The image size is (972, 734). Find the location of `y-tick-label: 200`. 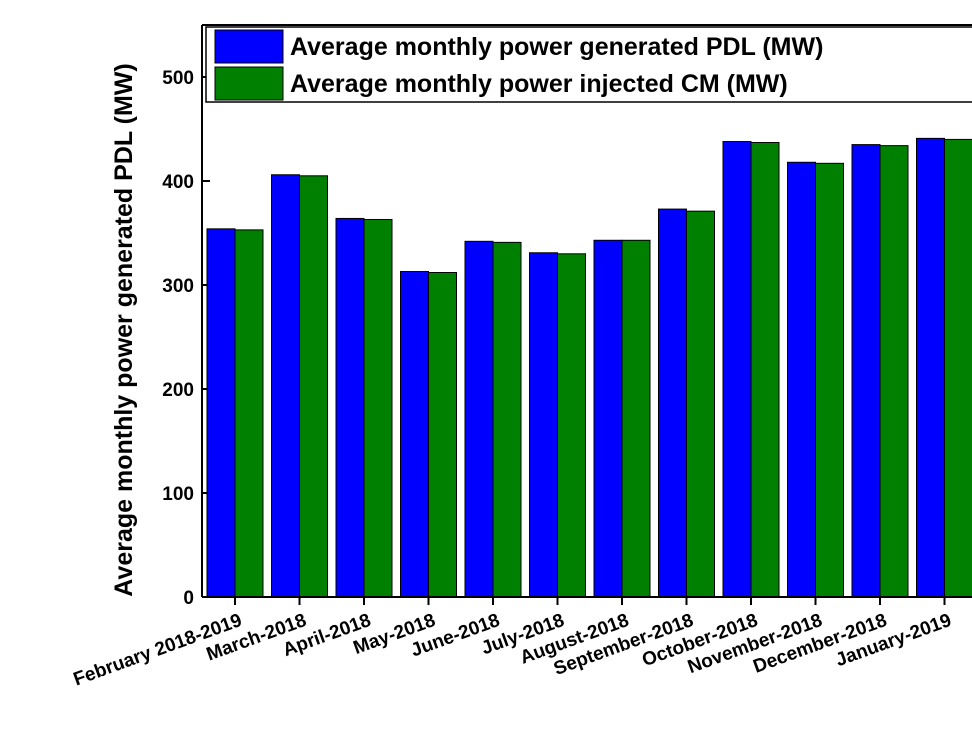

y-tick-label: 200 is located at coordinates (178, 390).